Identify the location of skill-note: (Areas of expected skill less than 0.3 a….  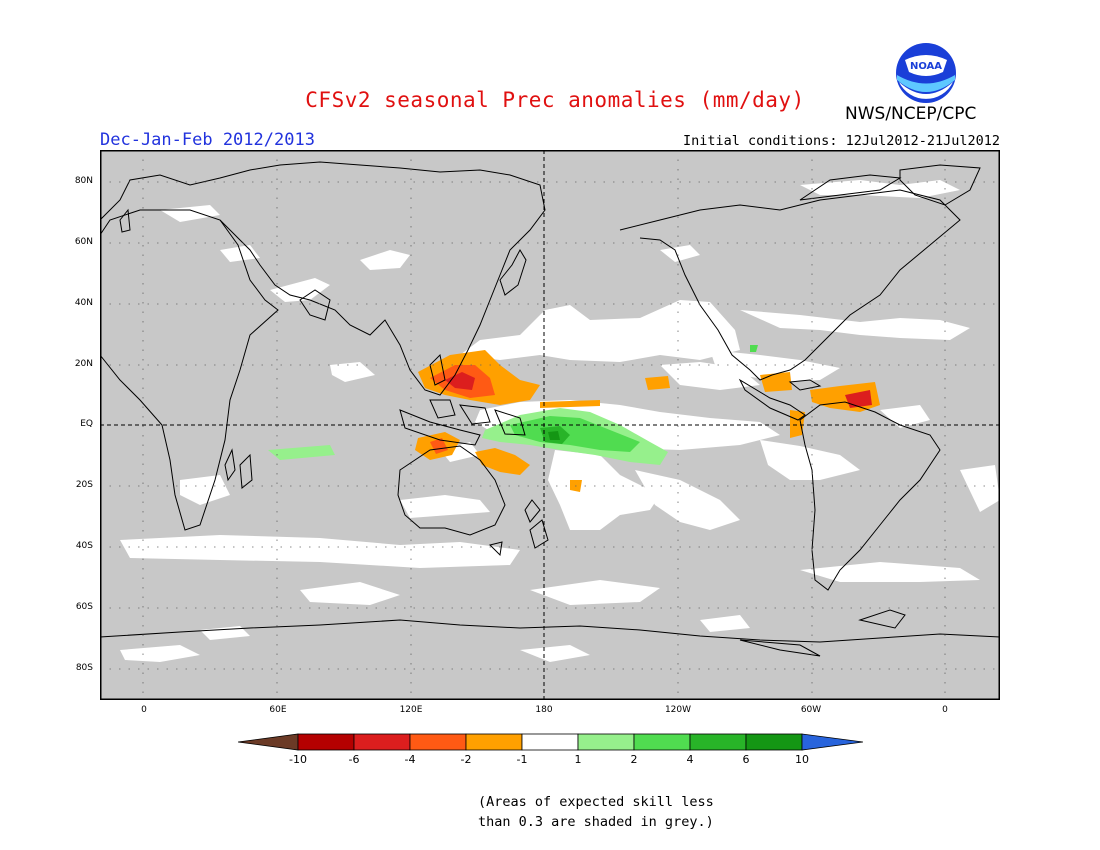
(596, 812).